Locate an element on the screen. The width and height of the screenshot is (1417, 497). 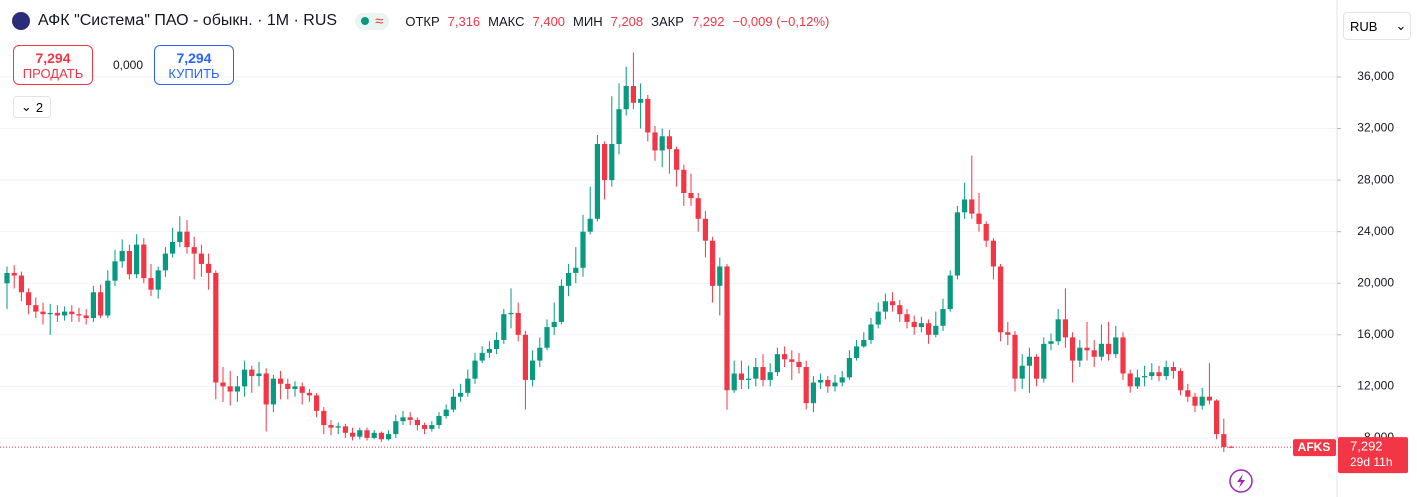
spread: 0,000 is located at coordinates (128, 65).